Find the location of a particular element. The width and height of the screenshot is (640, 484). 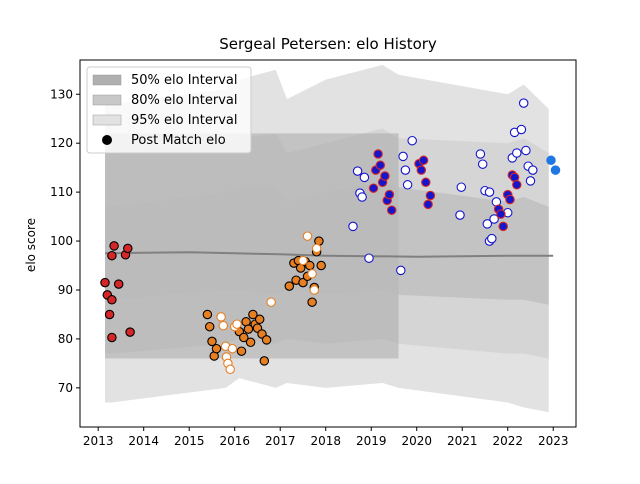

y-tick-label: 110 is located at coordinates (61, 192).